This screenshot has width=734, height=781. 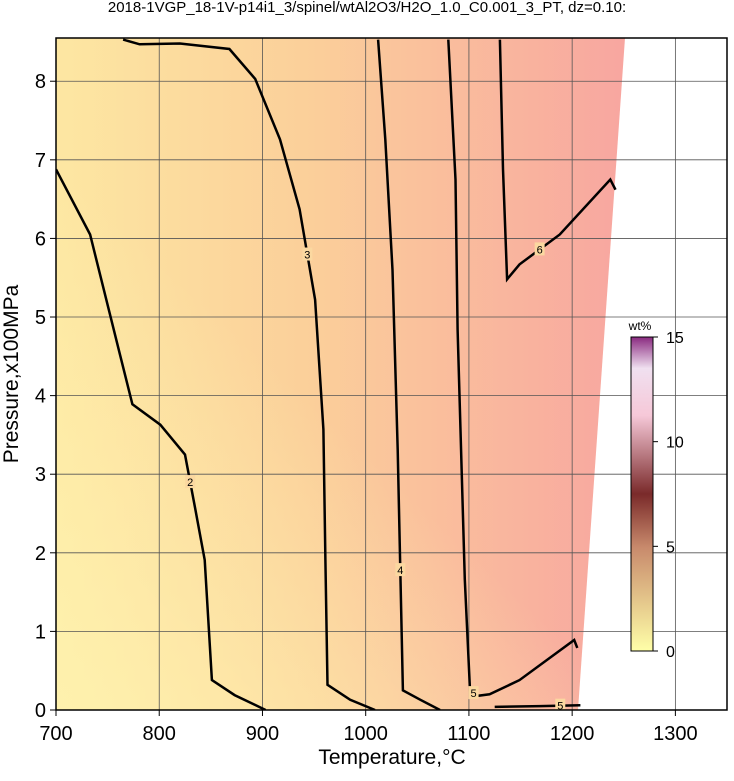 What do you see at coordinates (642, 494) in the screenshot?
I see `colorbar` at bounding box center [642, 494].